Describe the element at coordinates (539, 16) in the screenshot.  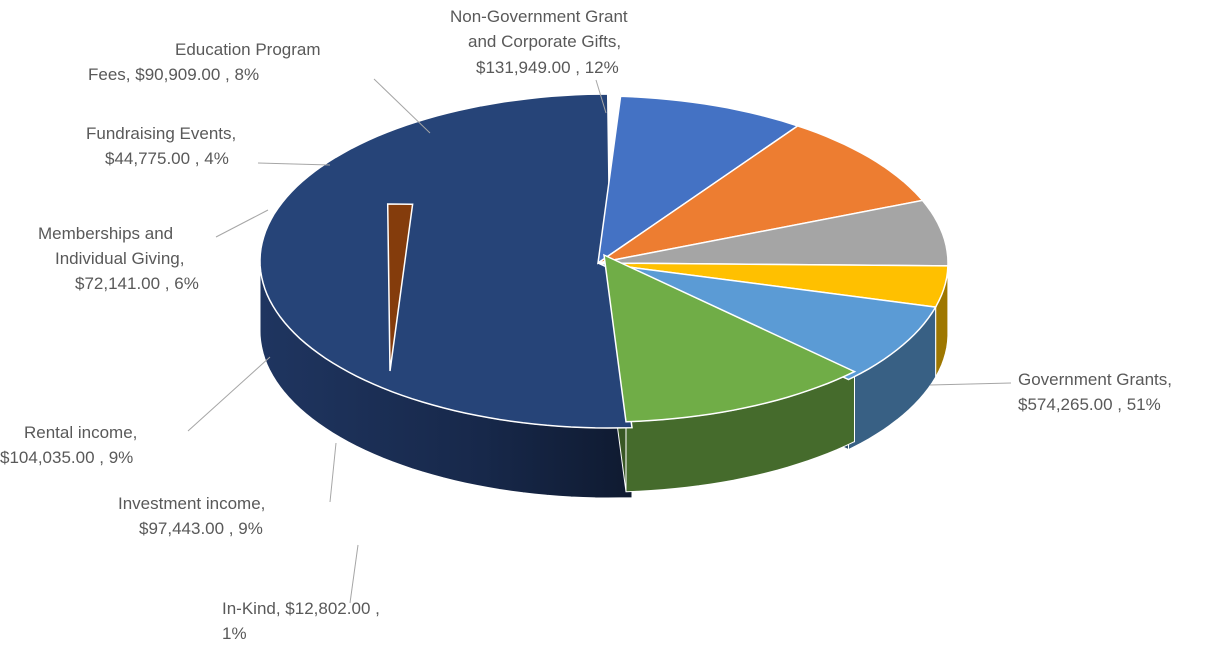
I see `data-label-line: Non-Government Grant` at that location.